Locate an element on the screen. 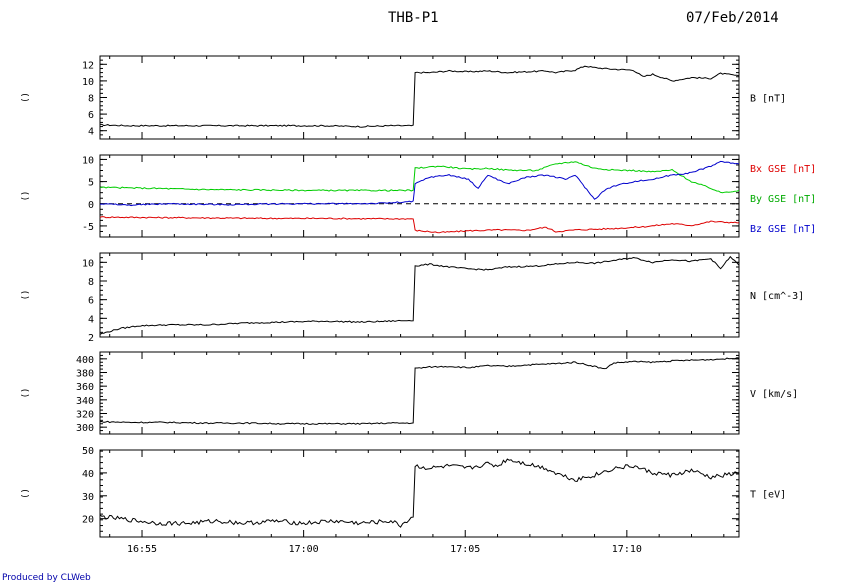 The width and height of the screenshot is (864, 584). y-tick-label: 320 is located at coordinates (85, 415).